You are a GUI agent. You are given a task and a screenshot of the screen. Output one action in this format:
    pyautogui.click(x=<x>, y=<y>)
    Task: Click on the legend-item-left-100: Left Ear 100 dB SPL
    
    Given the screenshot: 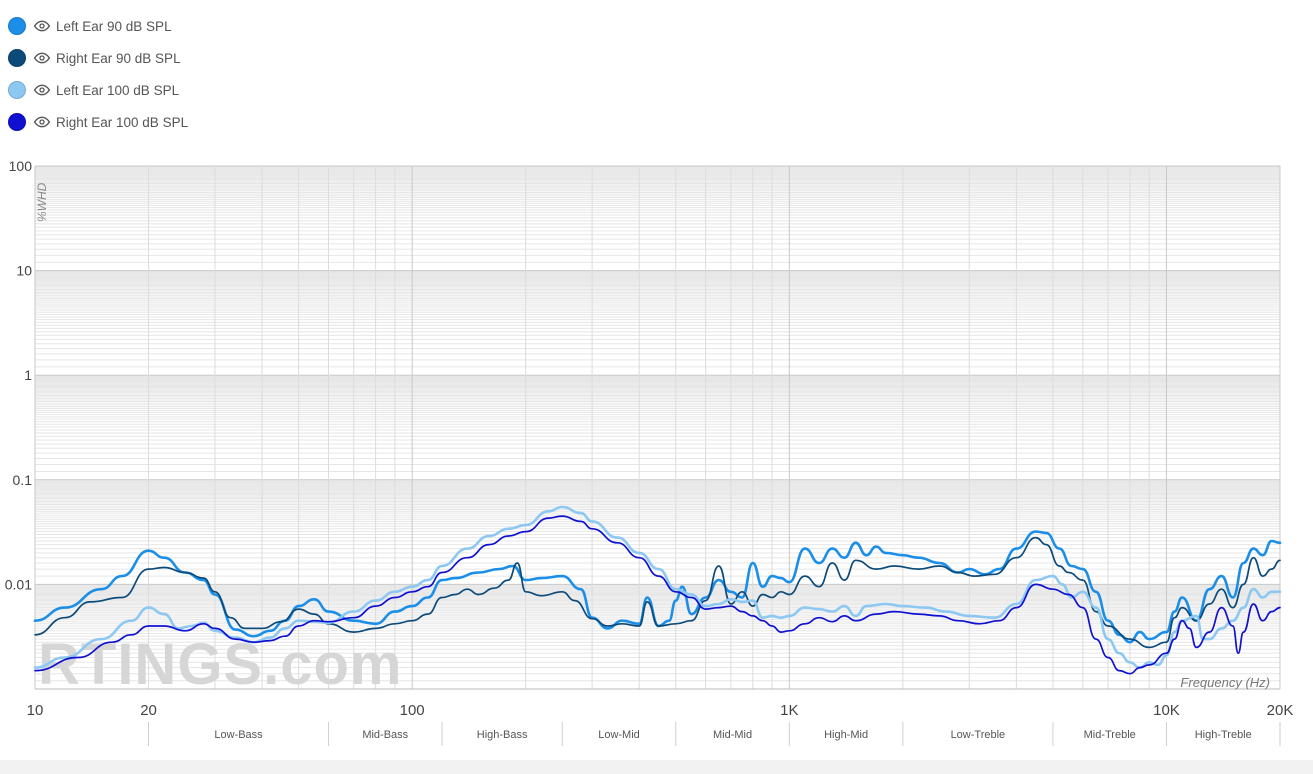 What is the action you would take?
    pyautogui.click(x=98, y=90)
    